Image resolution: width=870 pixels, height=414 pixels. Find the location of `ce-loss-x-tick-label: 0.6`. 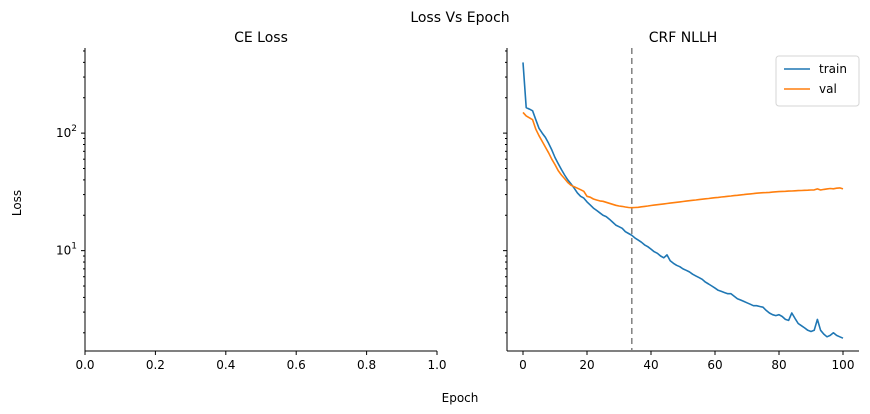

ce-loss-x-tick-label: 0.6 is located at coordinates (296, 365).